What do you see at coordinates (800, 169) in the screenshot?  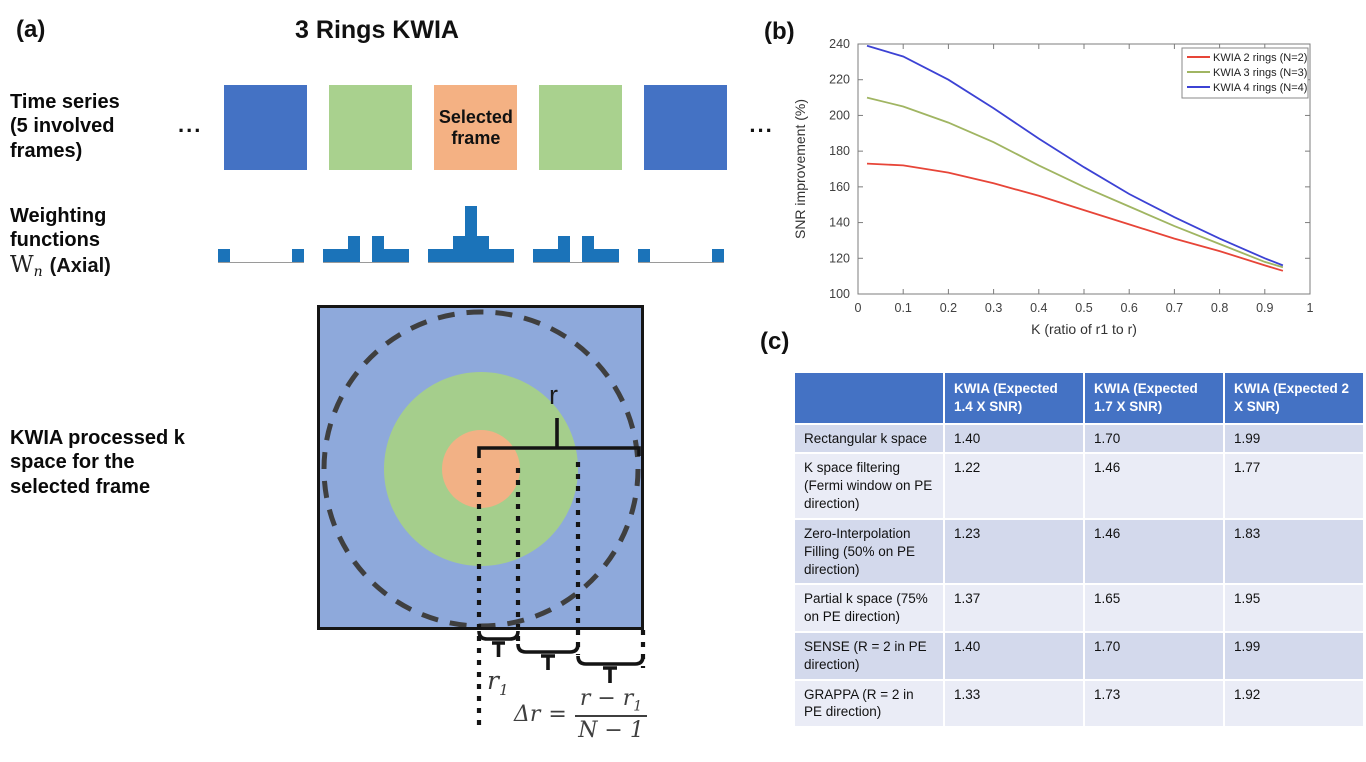 I see `chart-ylabel: SNR improvement (%)` at bounding box center [800, 169].